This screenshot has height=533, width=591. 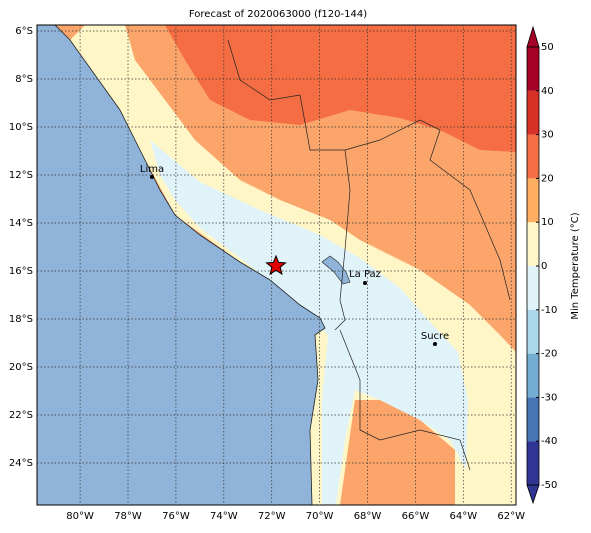 I want to click on lat-tick-label: 14°S, so click(x=21, y=223).